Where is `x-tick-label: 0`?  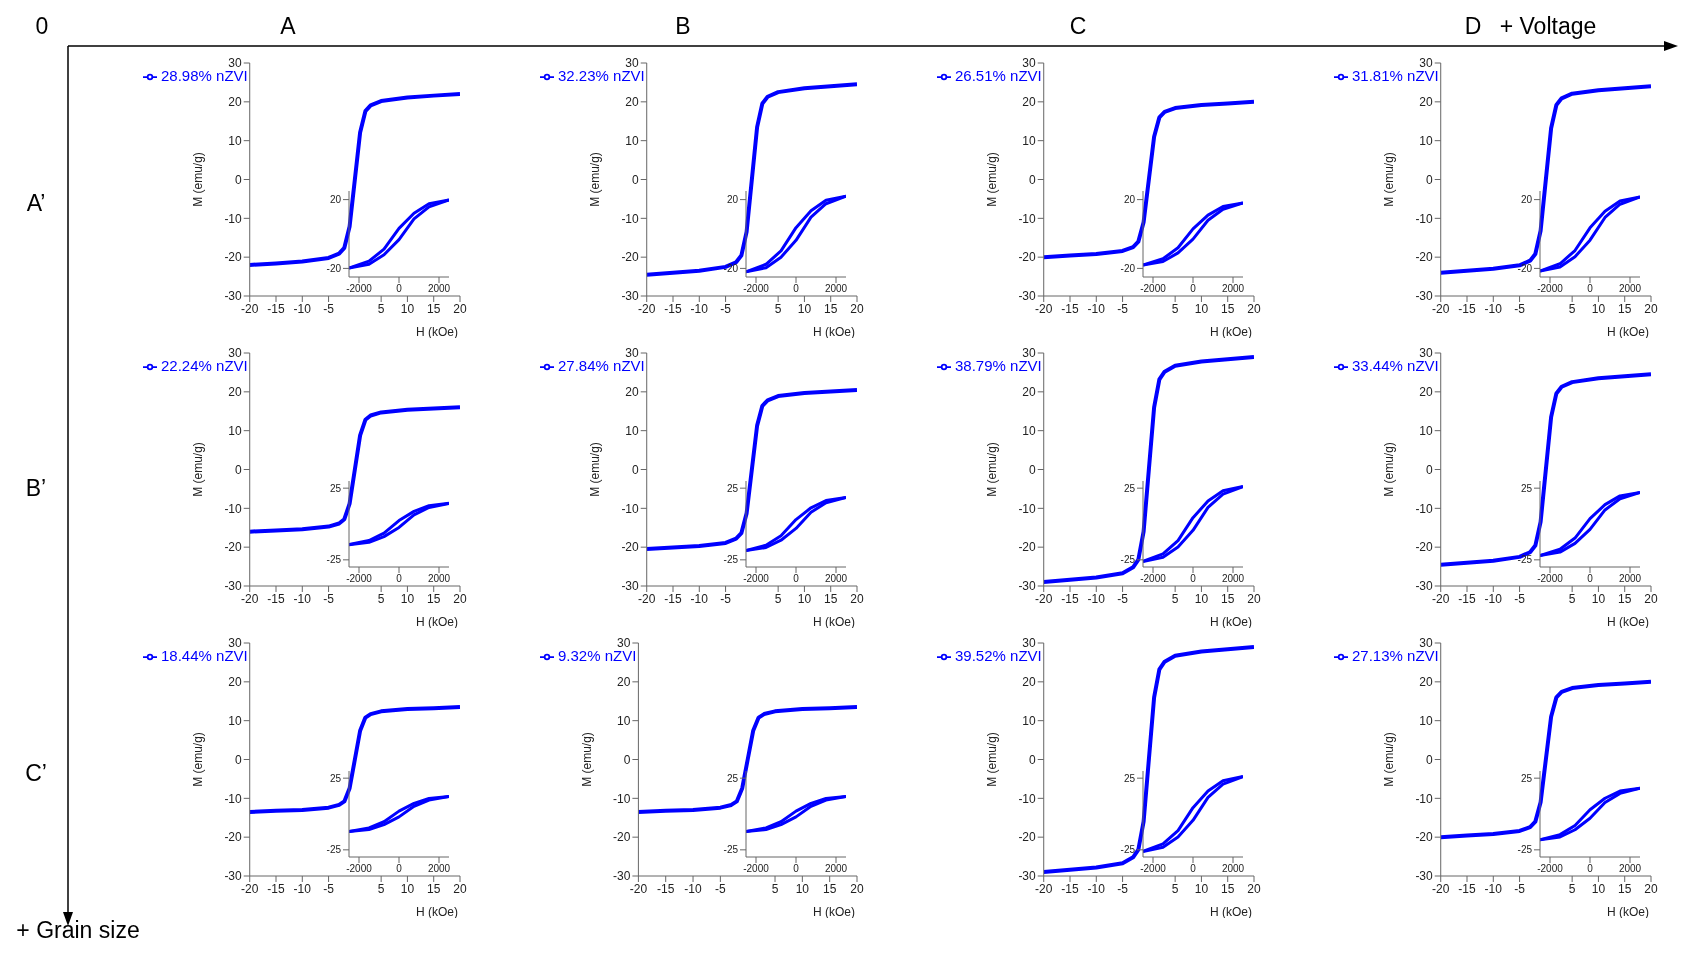 x-tick-label: 0 is located at coordinates (796, 869).